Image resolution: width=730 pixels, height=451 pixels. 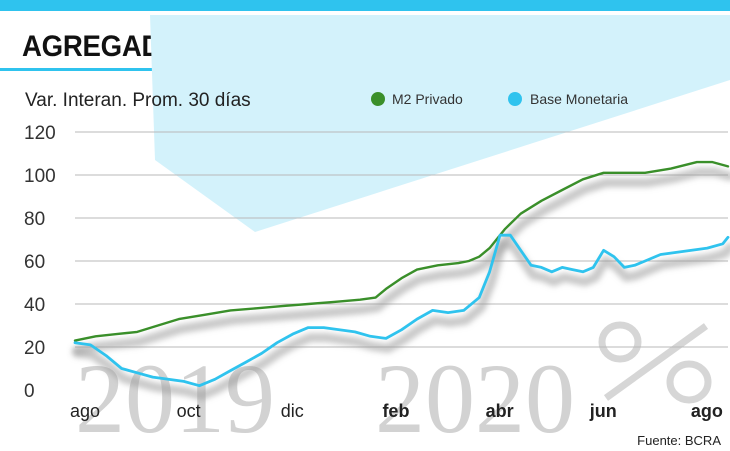 I want to click on x-tick-label-jun-5: jun, so click(x=603, y=411).